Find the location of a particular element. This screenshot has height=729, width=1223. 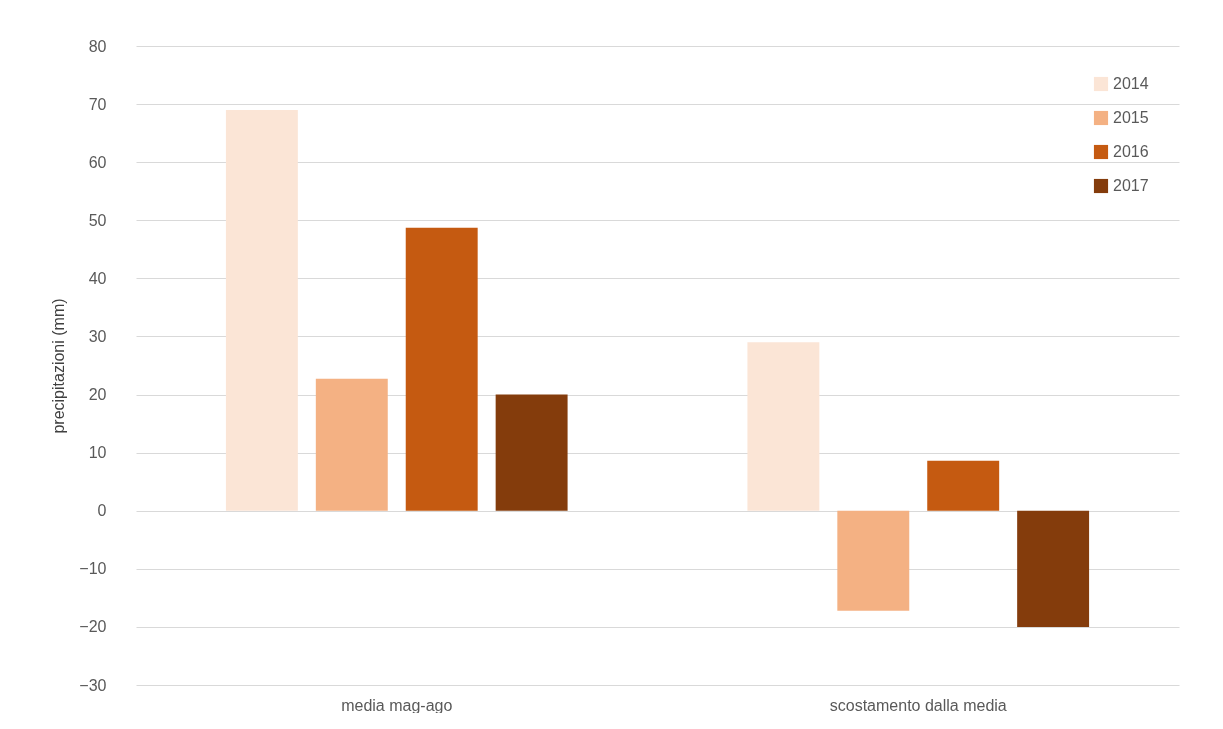

y-tick-label: 80 is located at coordinates (97, 46).